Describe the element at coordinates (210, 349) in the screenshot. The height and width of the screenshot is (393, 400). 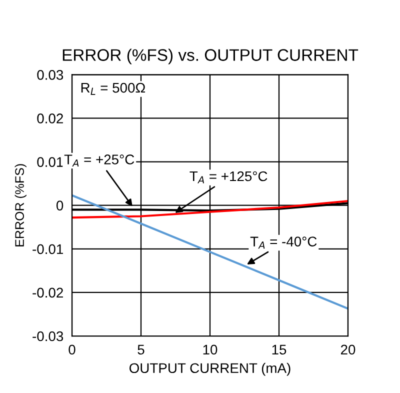
I see `x-tick-label: 10` at that location.